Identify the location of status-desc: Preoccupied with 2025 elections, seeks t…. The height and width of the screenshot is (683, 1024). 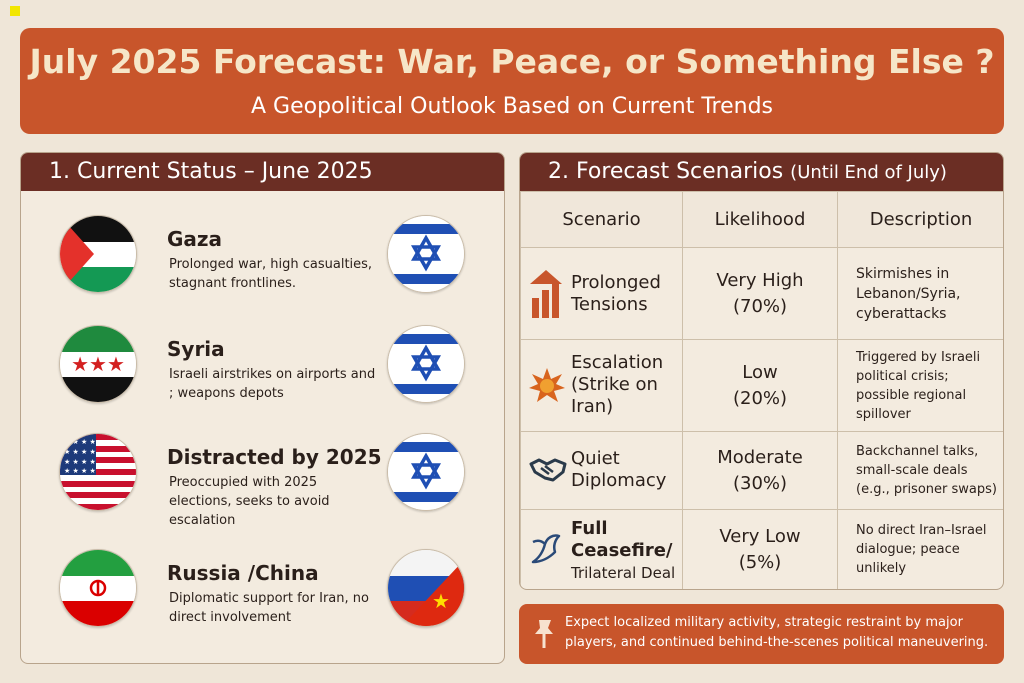
(249, 501).